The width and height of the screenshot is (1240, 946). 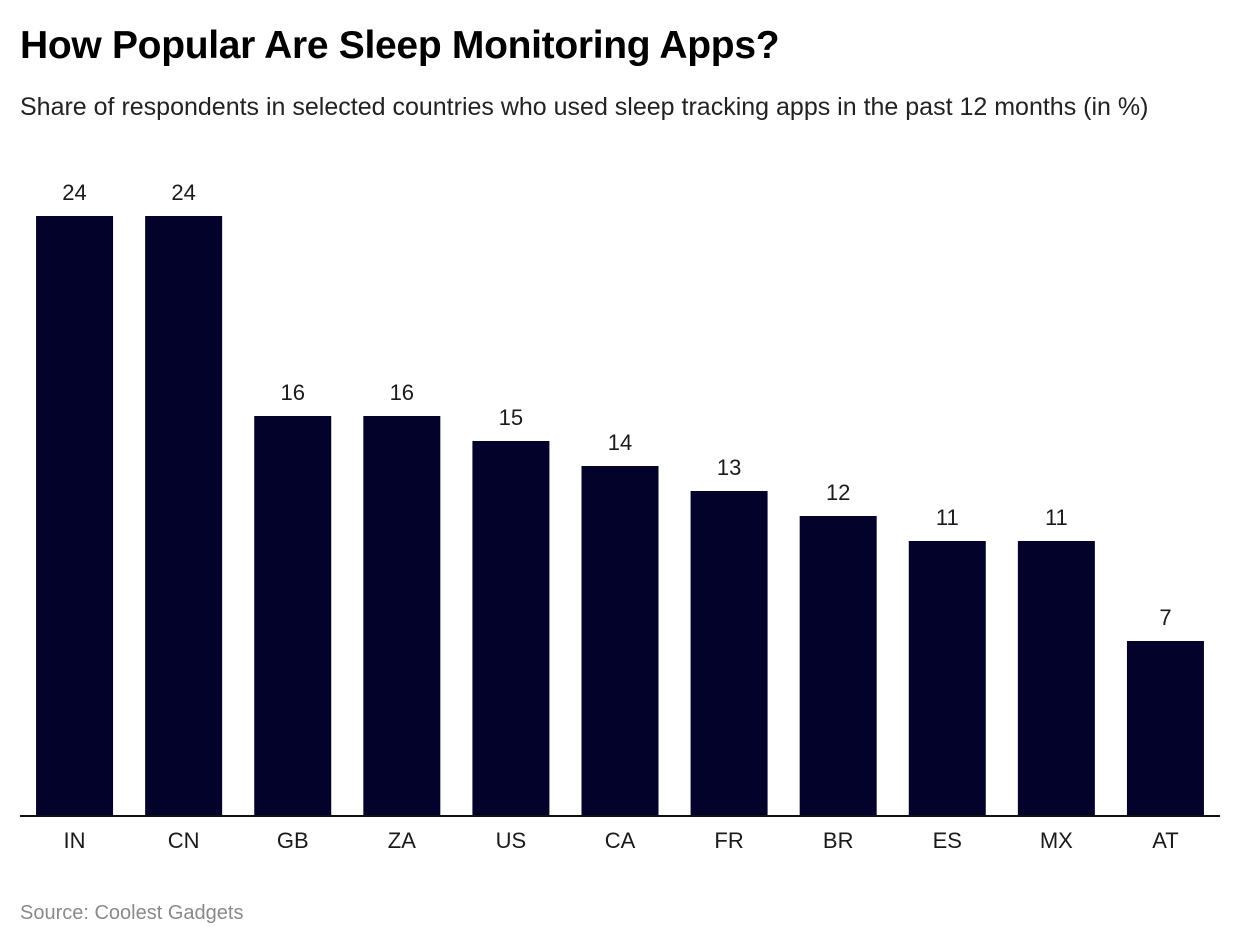 What do you see at coordinates (947, 517) in the screenshot?
I see `value-label-es: 11` at bounding box center [947, 517].